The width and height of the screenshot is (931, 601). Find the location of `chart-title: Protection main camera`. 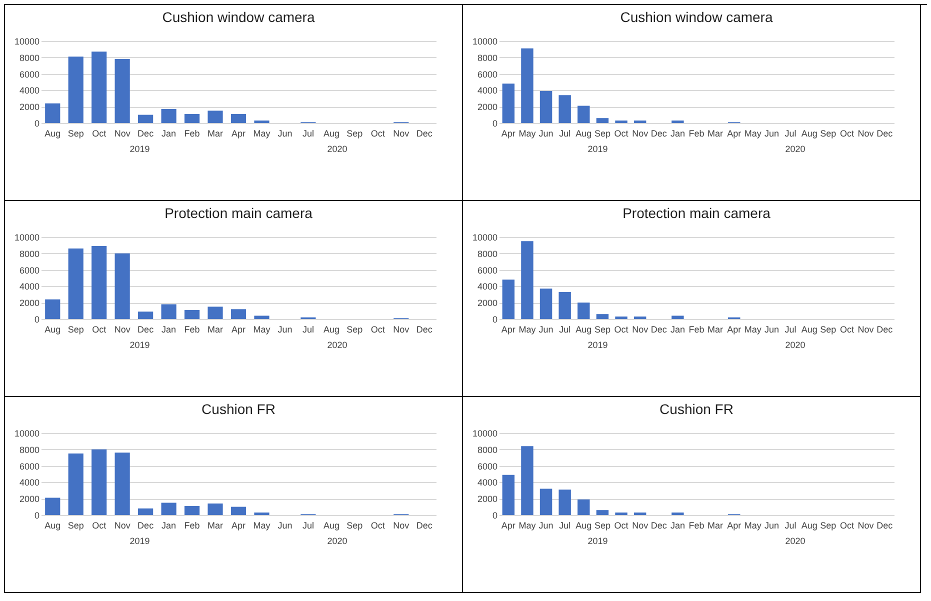

chart-title: Protection main camera is located at coordinates (696, 213).